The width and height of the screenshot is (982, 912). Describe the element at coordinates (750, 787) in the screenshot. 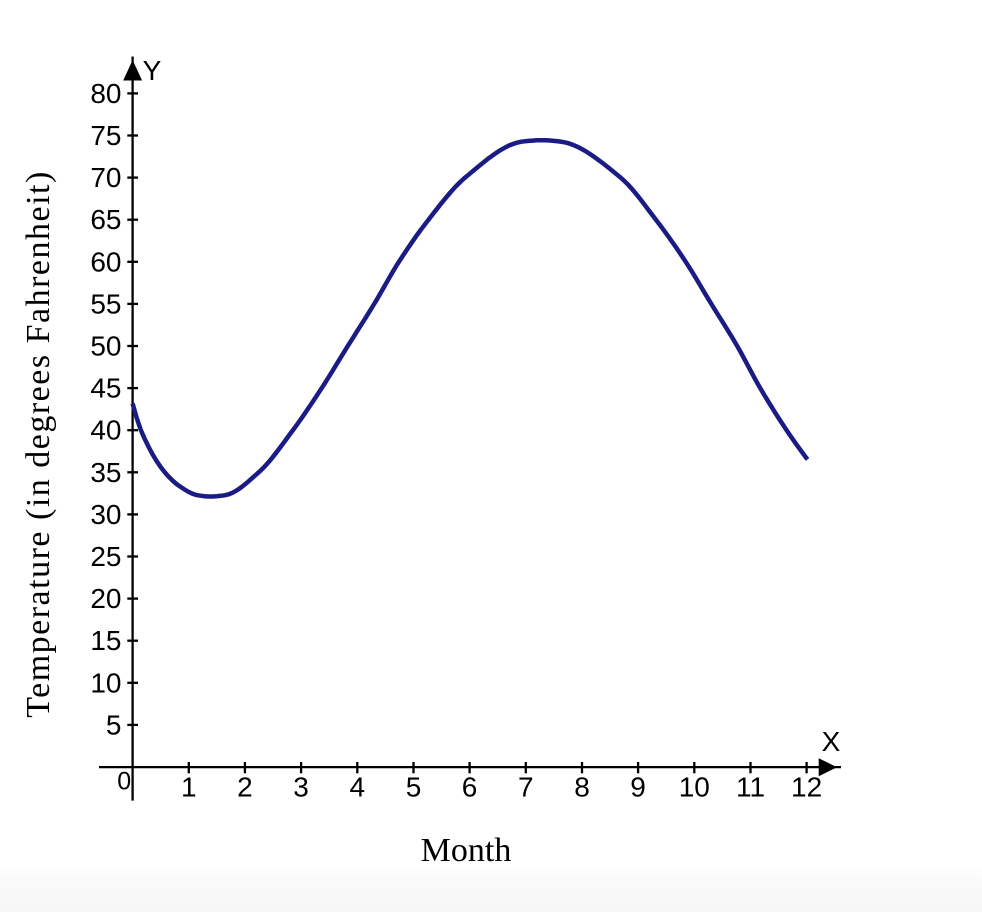

I see `svg-text: 11` at that location.